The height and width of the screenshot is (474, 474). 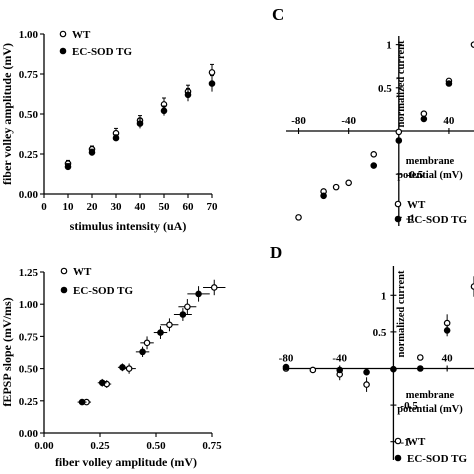 What do you see at coordinates (213, 207) in the screenshot?
I see `x-tick-label: 70` at bounding box center [213, 207].